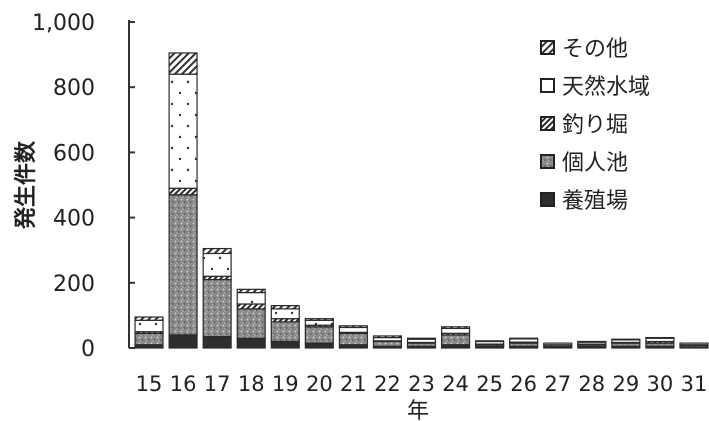  Describe the element at coordinates (285, 384) in the screenshot. I see `x-tick-label: 19` at that location.